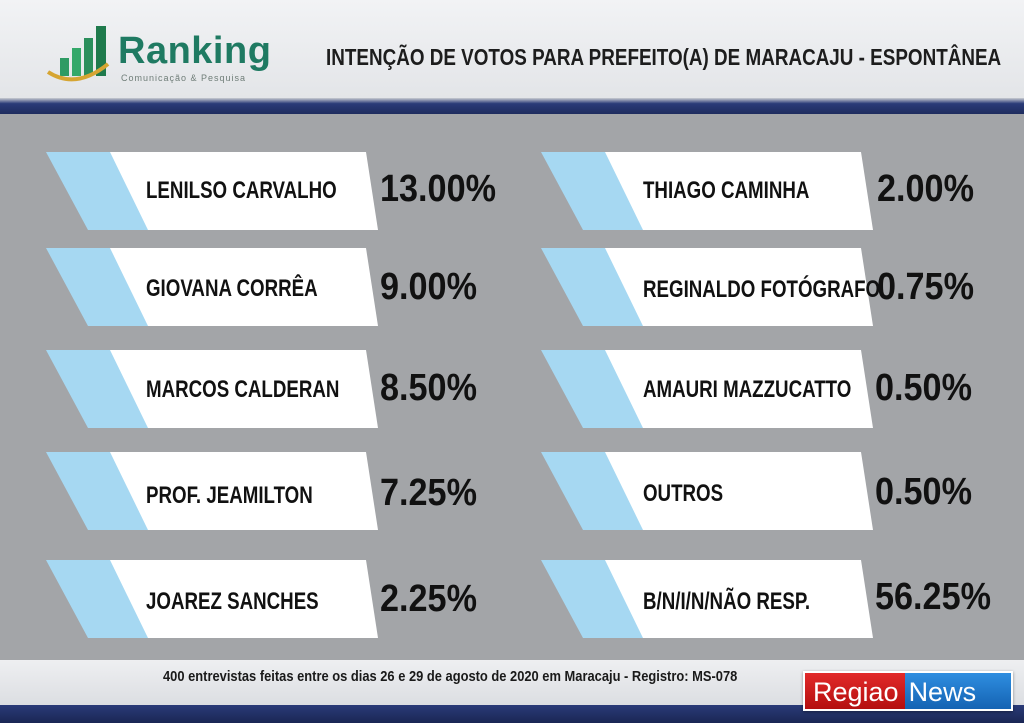 This screenshot has width=1024, height=723. What do you see at coordinates (933, 597) in the screenshot?
I see `candidate-percentage: 56.25%` at bounding box center [933, 597].